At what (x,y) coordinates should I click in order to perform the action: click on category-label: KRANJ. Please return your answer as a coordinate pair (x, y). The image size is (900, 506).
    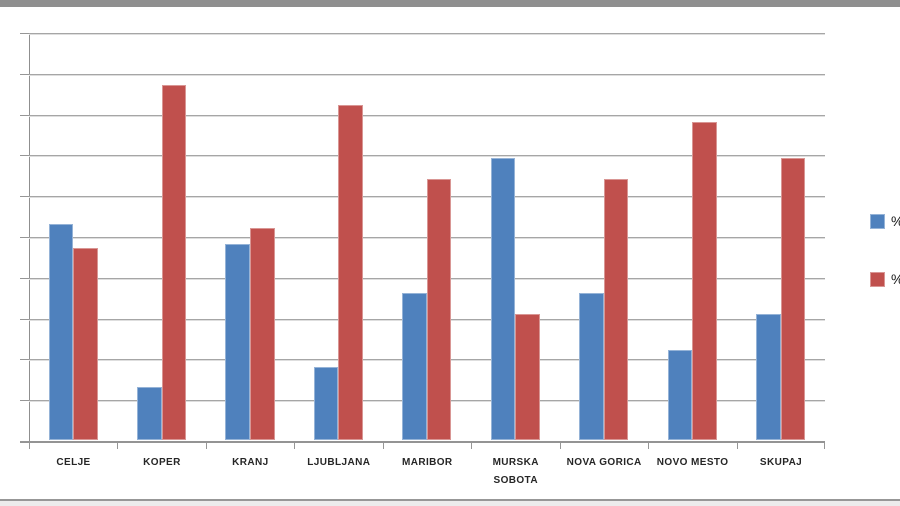
    Looking at the image, I should click on (250, 463).